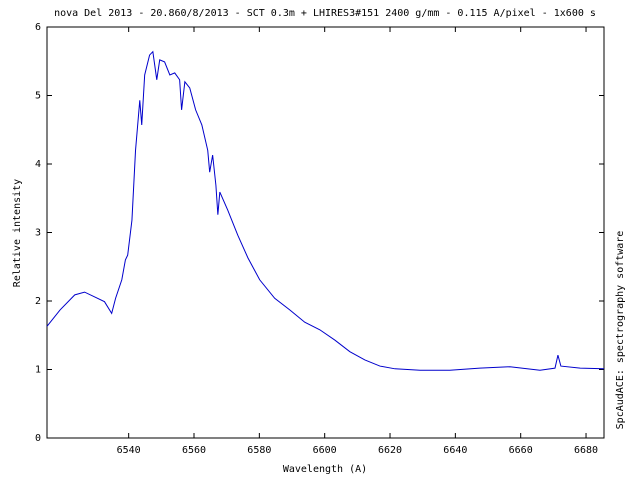 This screenshot has width=640, height=480. What do you see at coordinates (390, 450) in the screenshot?
I see `x-tick-label: 6620` at bounding box center [390, 450].